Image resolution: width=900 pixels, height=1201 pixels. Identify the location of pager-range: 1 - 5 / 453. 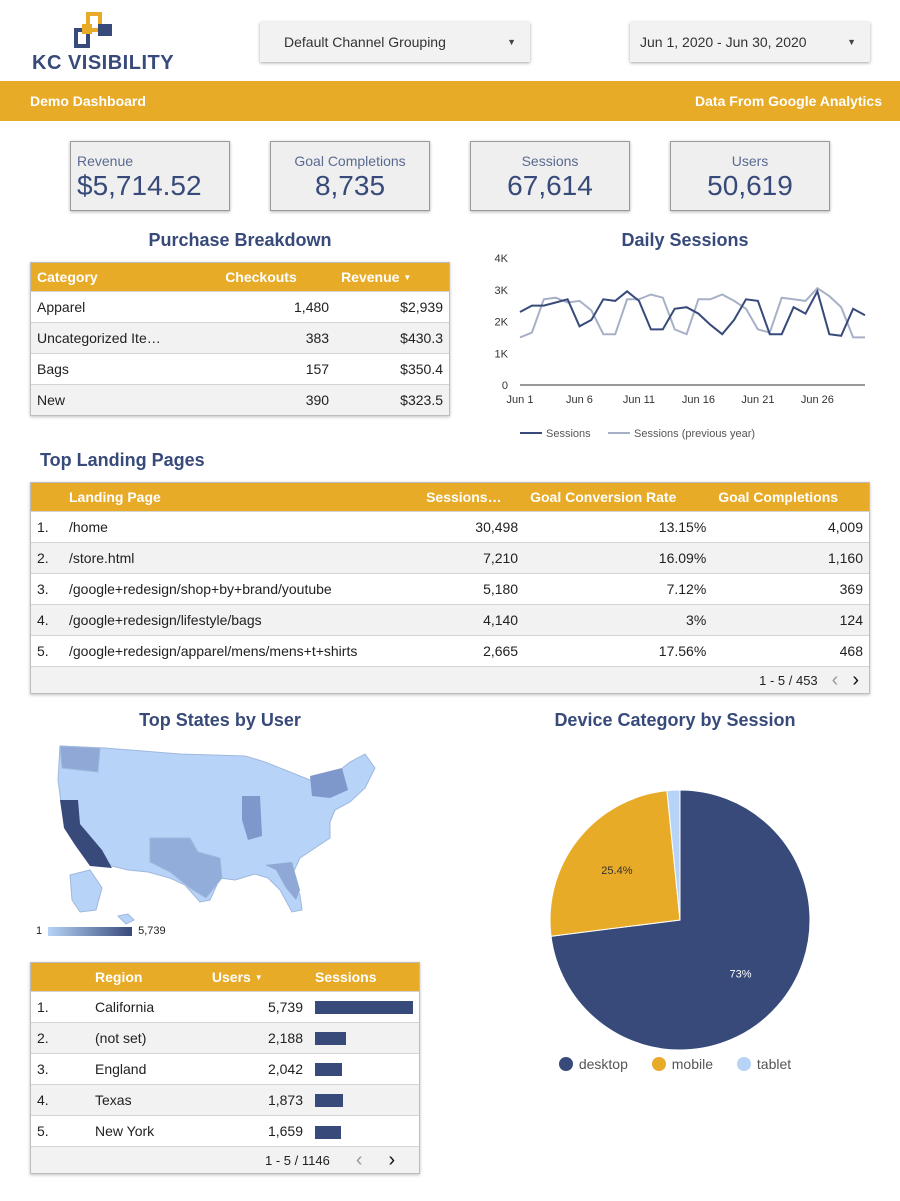
(788, 680).